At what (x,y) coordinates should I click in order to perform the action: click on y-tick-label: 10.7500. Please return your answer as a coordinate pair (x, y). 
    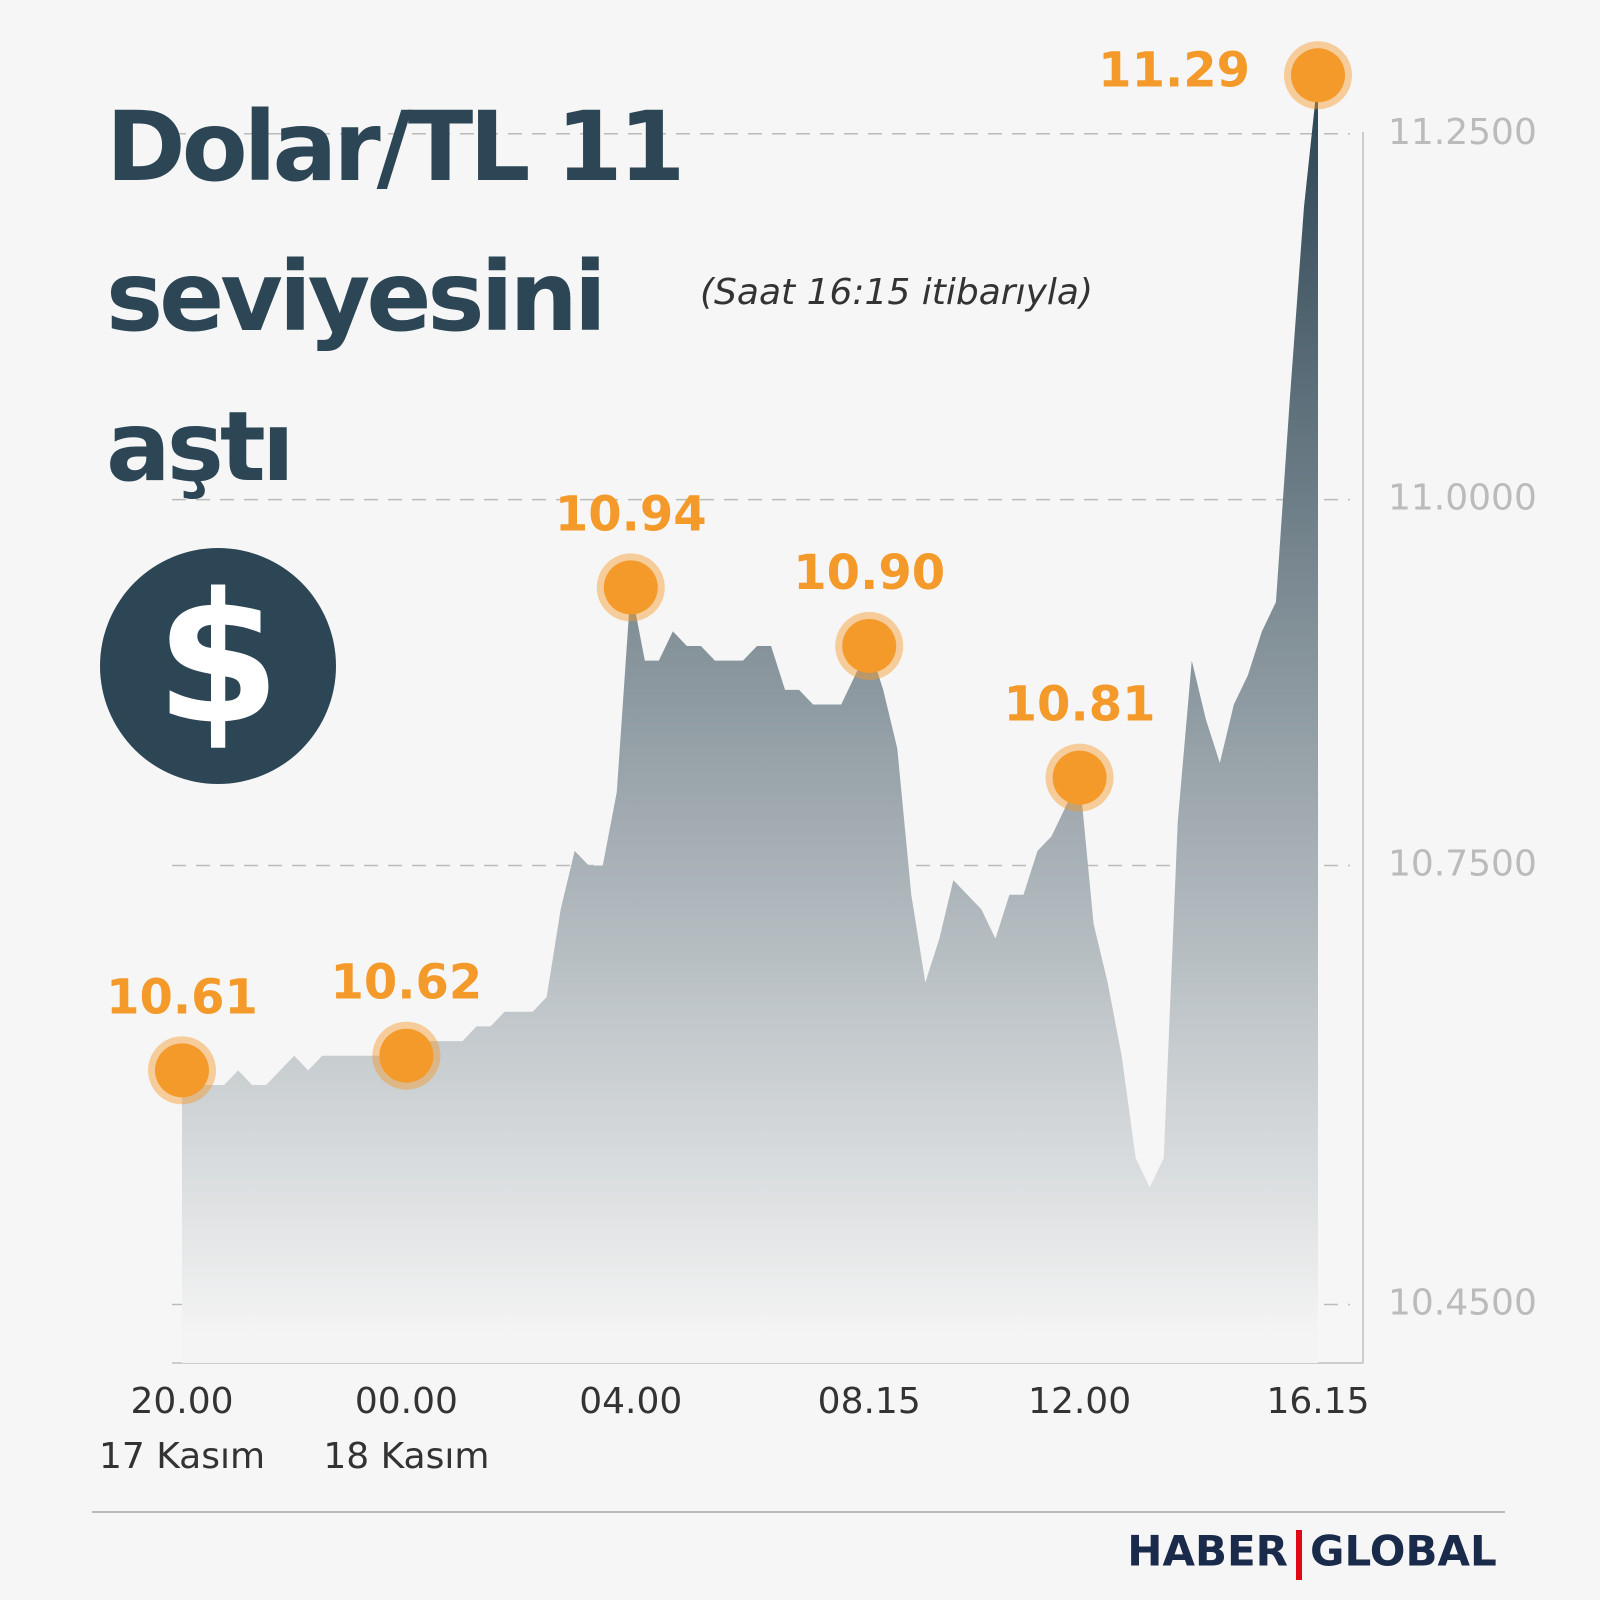
    Looking at the image, I should click on (1462, 863).